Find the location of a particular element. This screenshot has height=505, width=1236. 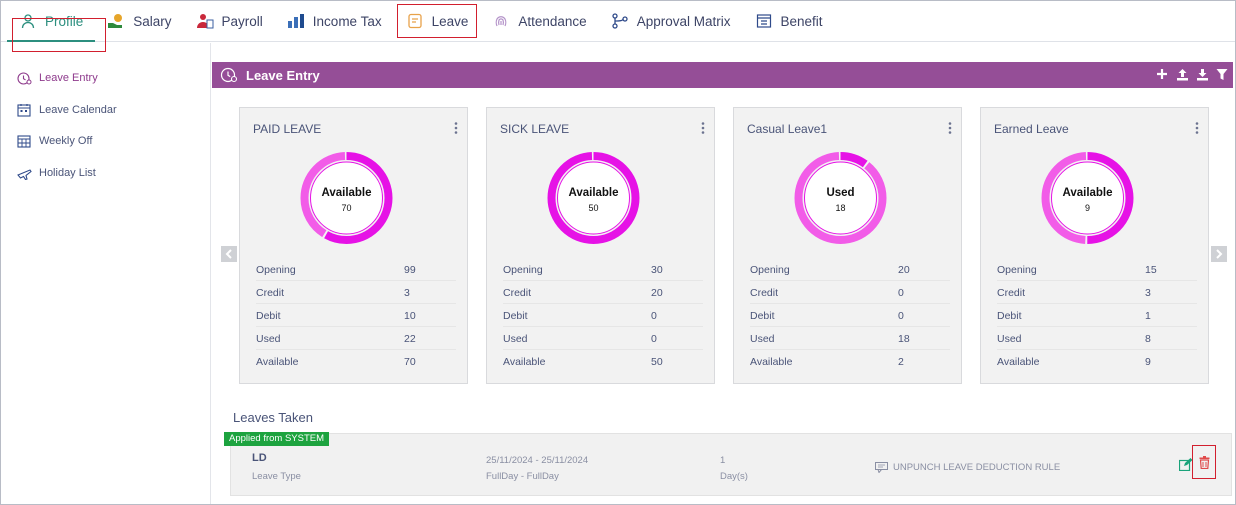

plane-icon is located at coordinates (24, 173).